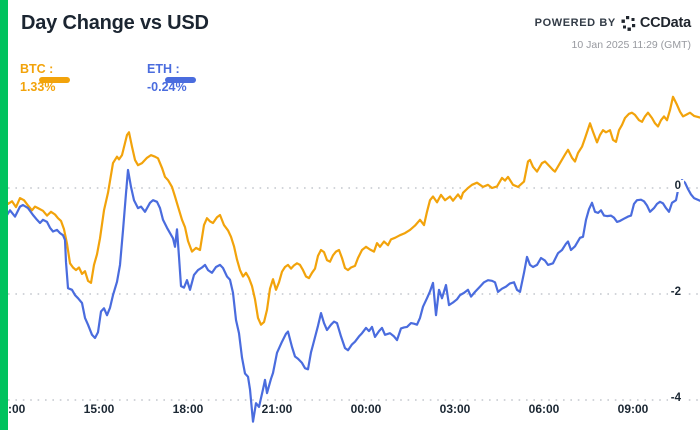 The height and width of the screenshot is (430, 700). I want to click on legend-item-eth: ETH : -0.24%, so click(171, 78).